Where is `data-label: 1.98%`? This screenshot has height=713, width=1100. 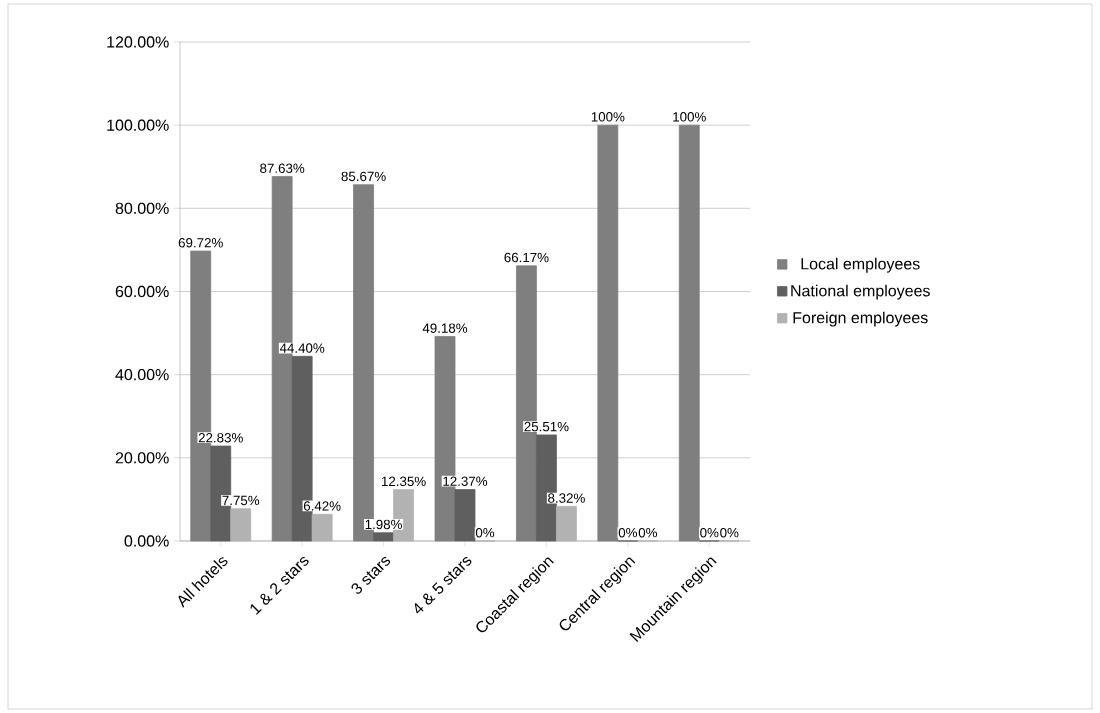
data-label: 1.98% is located at coordinates (384, 524).